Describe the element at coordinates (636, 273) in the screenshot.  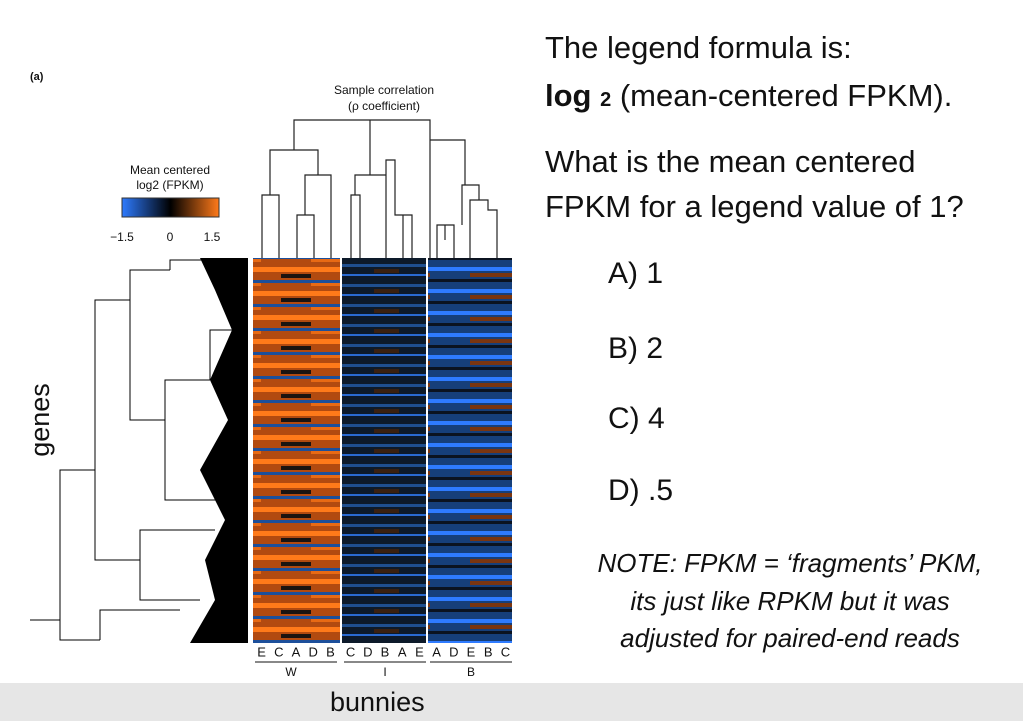
I see `option: A) 1` at that location.